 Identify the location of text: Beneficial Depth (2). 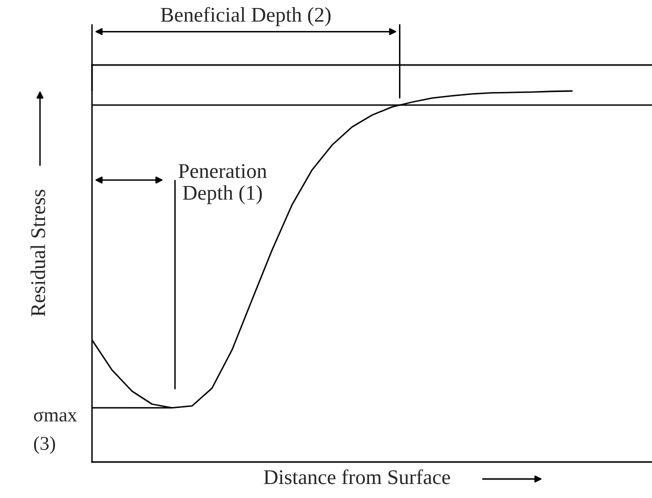
(245, 16).